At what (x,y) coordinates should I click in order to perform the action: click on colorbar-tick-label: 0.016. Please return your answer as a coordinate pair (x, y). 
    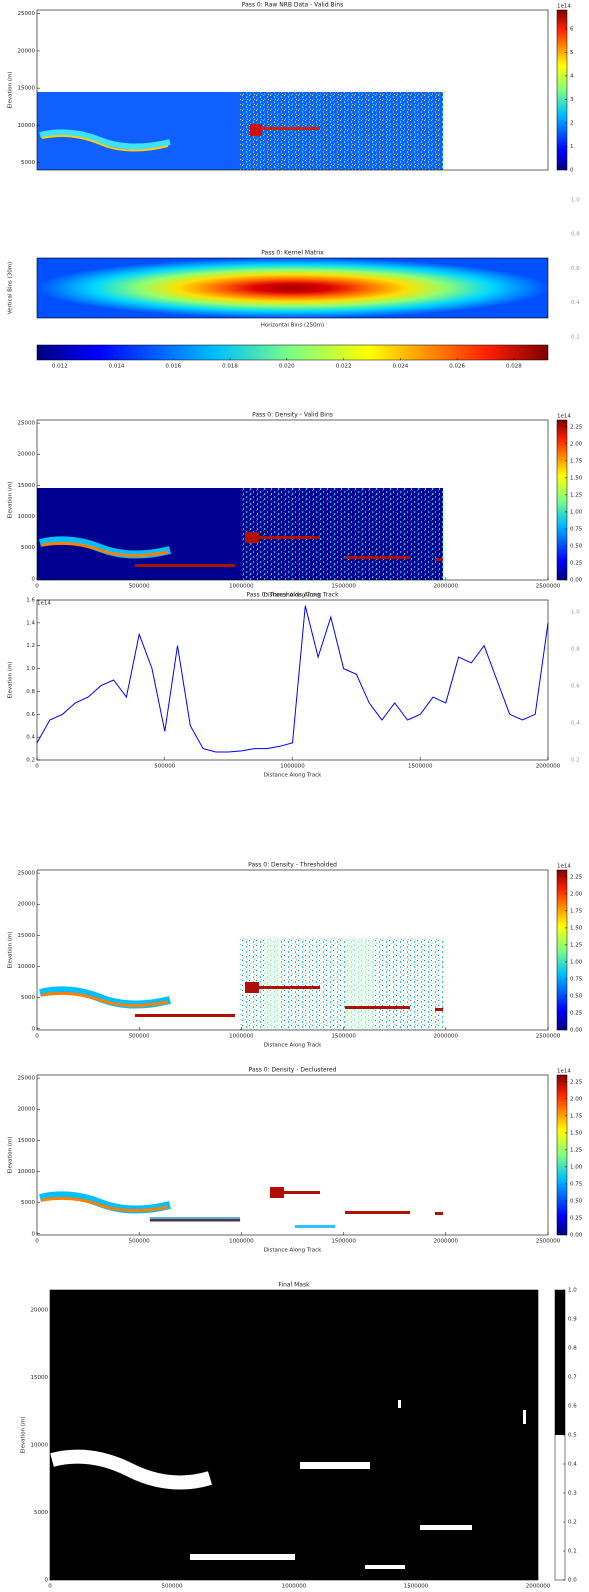
    Looking at the image, I should click on (173, 367).